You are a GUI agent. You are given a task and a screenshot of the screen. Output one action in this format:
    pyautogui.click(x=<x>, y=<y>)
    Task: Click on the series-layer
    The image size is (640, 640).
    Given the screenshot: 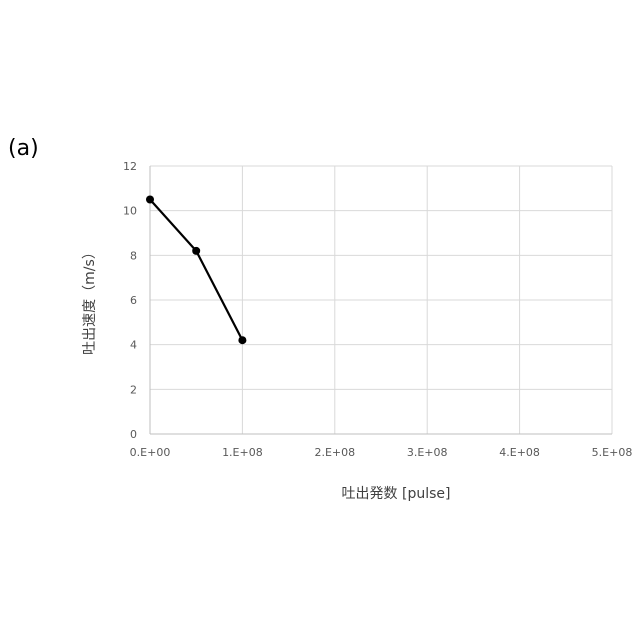 What is the action you would take?
    pyautogui.click(x=196, y=270)
    